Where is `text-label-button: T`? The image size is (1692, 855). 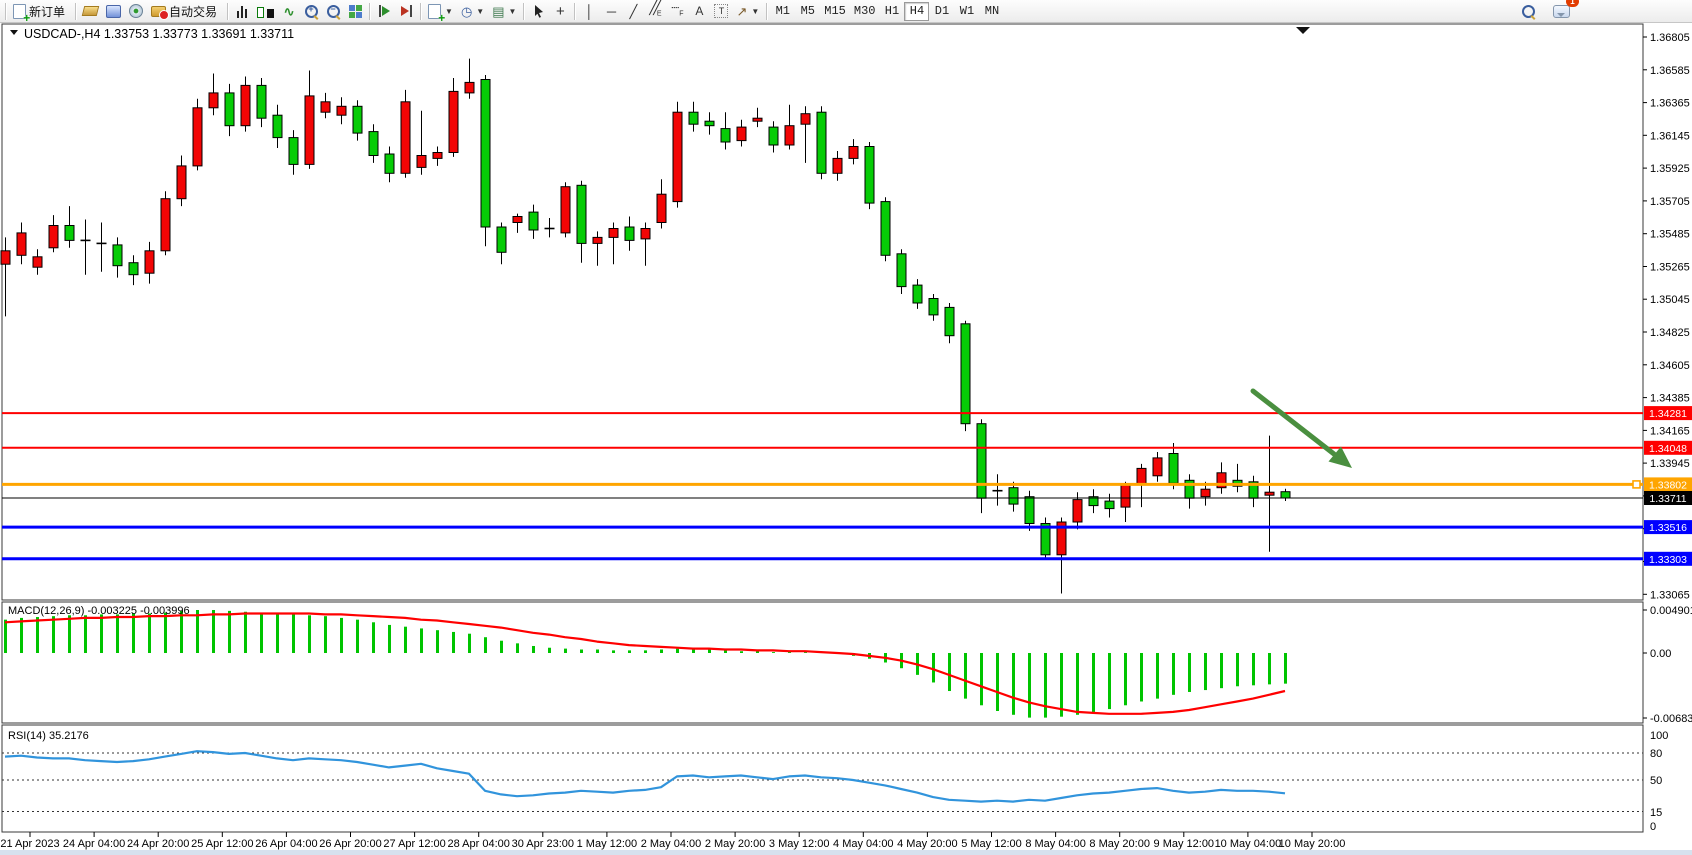
text-label-button: T is located at coordinates (721, 11).